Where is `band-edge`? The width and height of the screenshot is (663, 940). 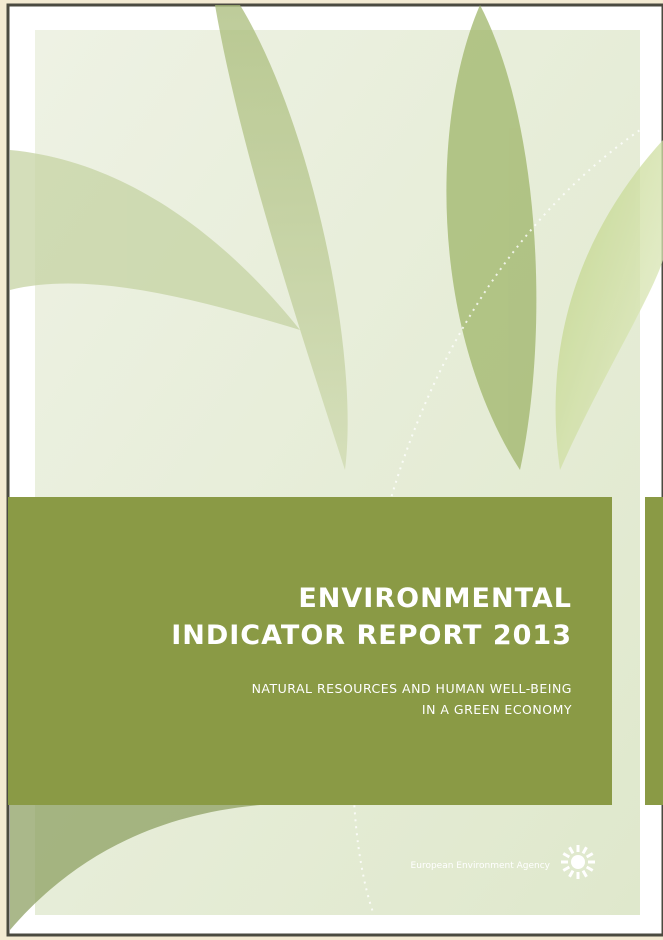 band-edge is located at coordinates (654, 651).